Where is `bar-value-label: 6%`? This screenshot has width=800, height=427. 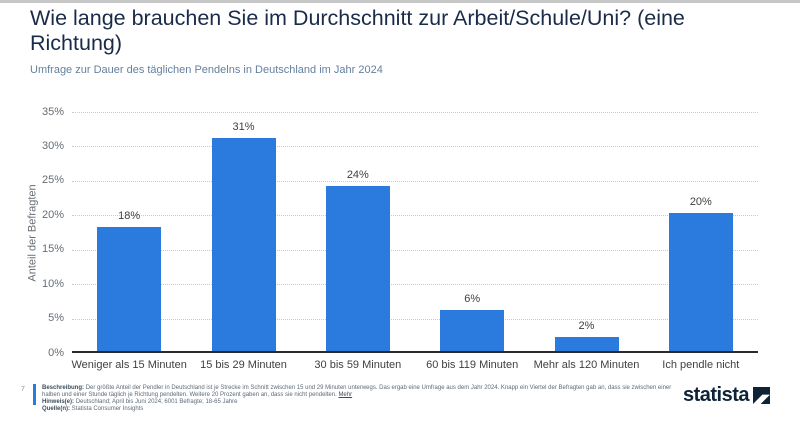
bar-value-label: 6% is located at coordinates (472, 298).